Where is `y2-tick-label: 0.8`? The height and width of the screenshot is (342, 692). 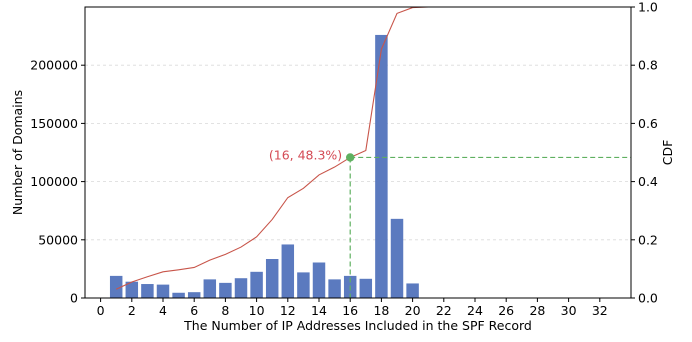 y2-tick-label: 0.8 is located at coordinates (648, 65).